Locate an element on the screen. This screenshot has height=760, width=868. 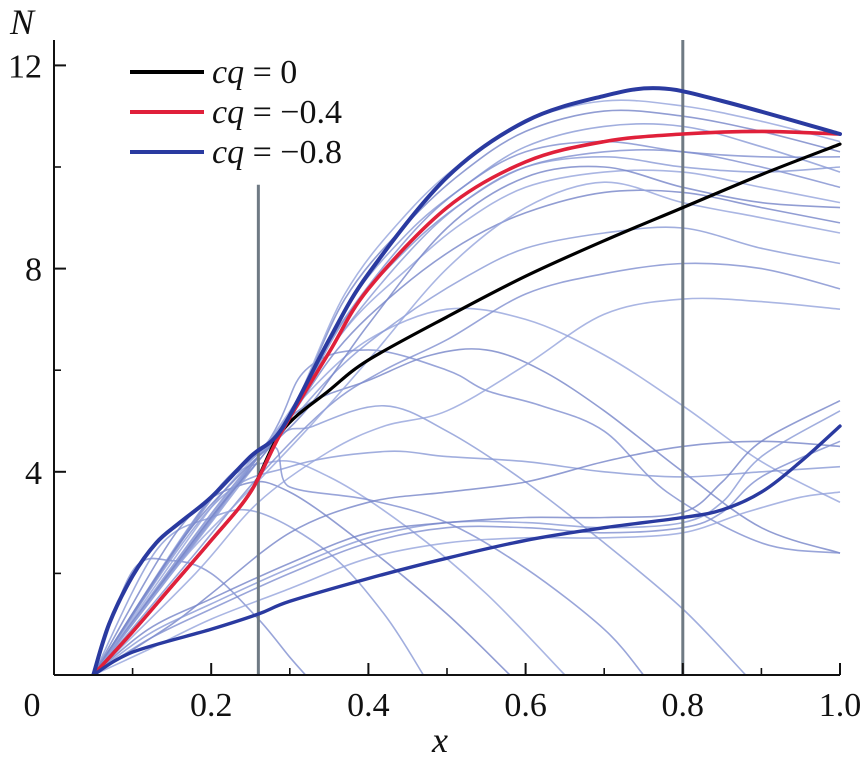
legend-label: cq = −0.8 is located at coordinates (277, 152).